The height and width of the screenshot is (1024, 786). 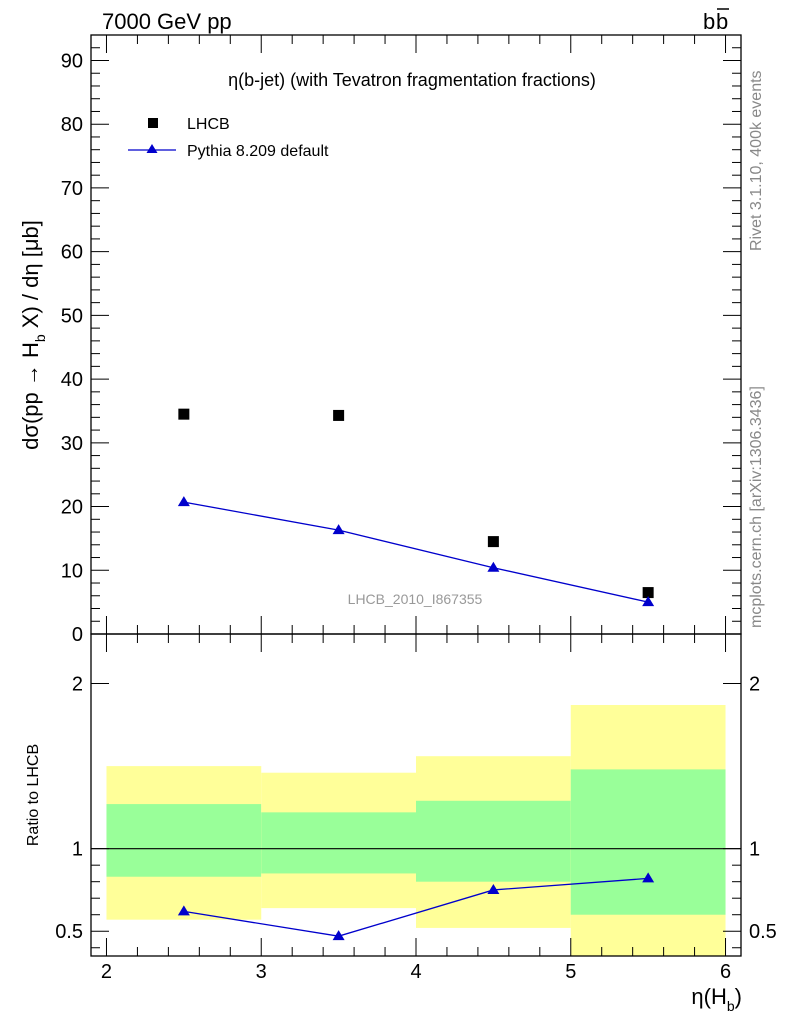 I want to click on legend-lhcb-marker, so click(x=153, y=123).